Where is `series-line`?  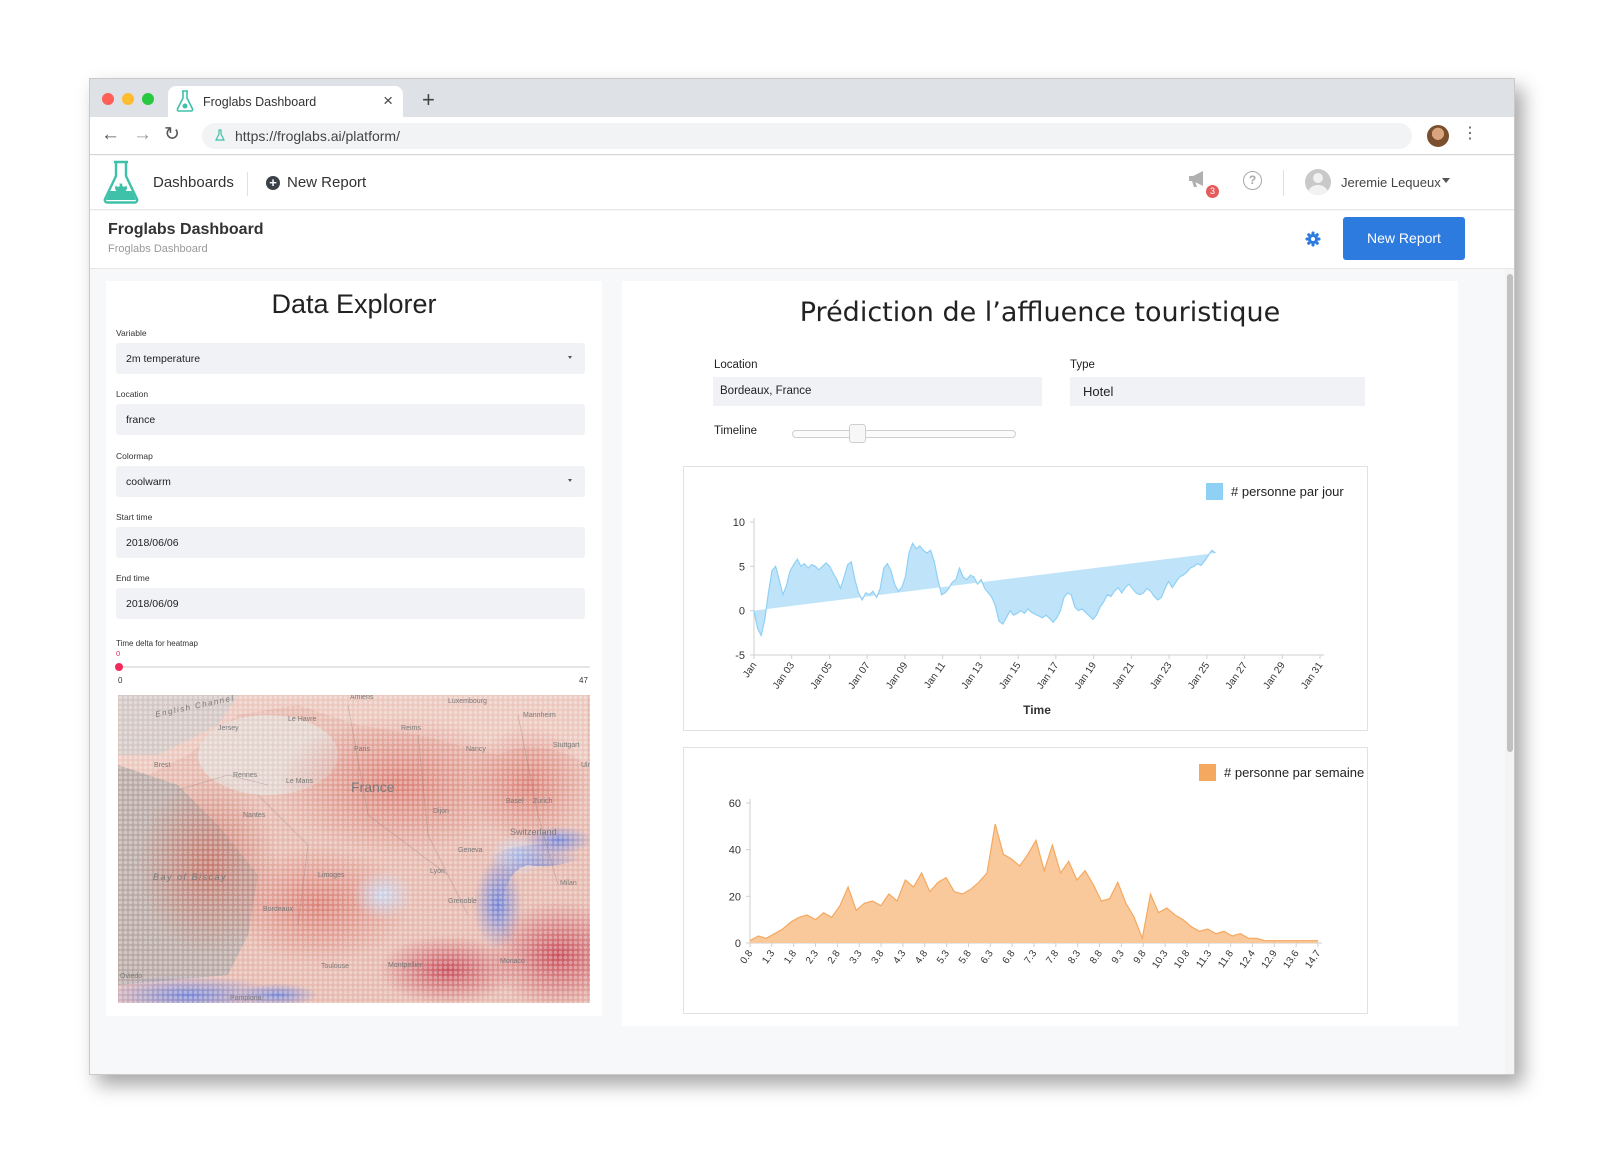 series-line is located at coordinates (984, 590).